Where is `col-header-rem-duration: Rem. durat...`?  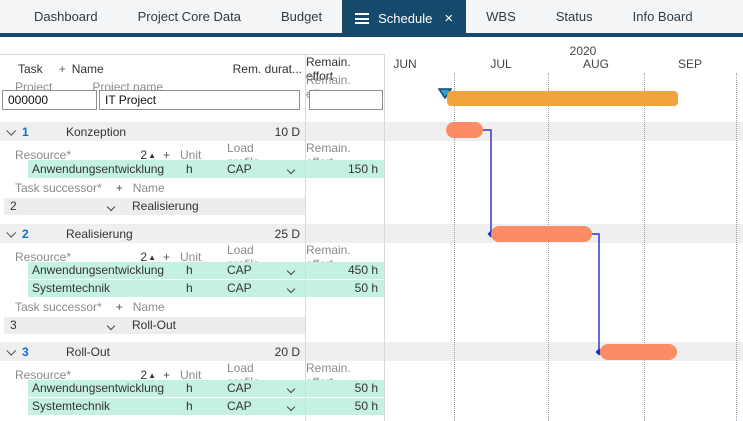
col-header-rem-duration: Rem. durat... is located at coordinates (267, 69).